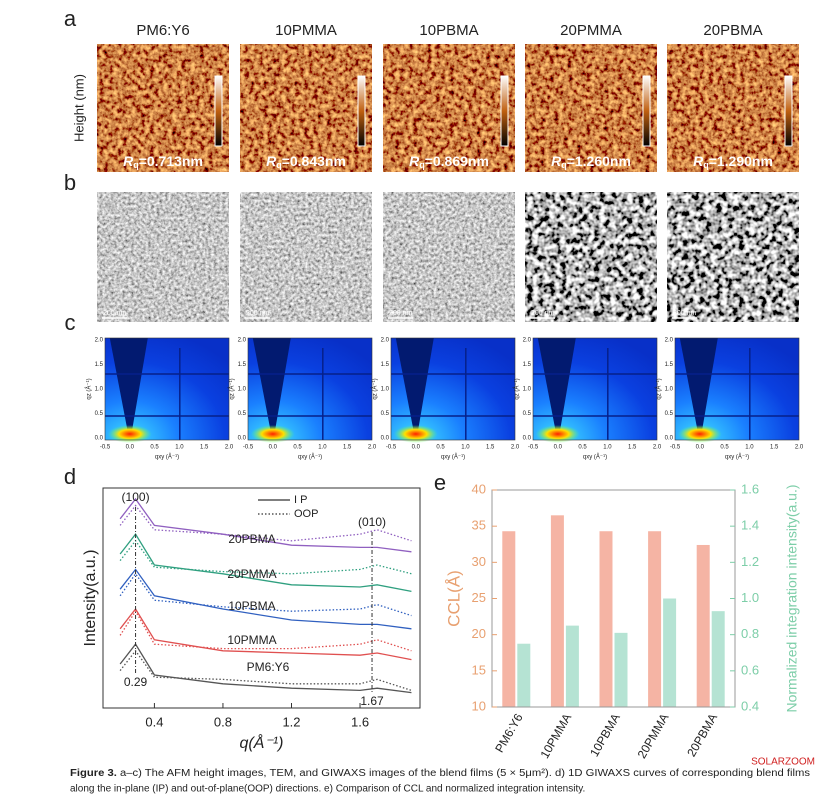 The width and height of the screenshot is (830, 801). I want to click on rq-label: Rq=0.843nm, so click(306, 162).